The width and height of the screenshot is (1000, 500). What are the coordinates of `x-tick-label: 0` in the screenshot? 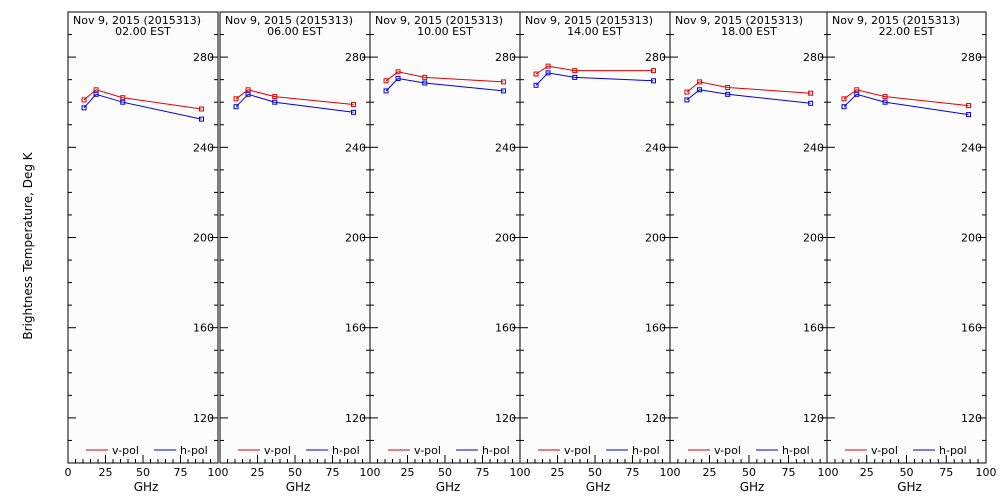 It's located at (68, 472).